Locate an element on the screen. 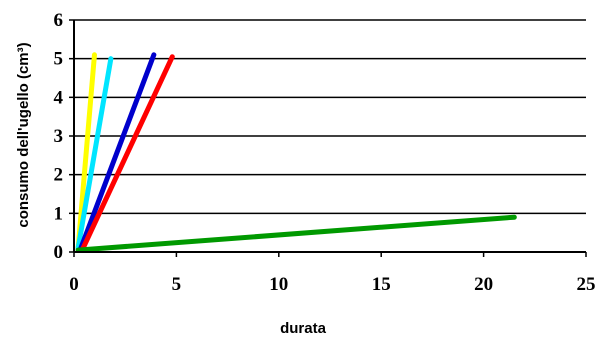  y-axis-label: consumo dell'ugello (cm³) is located at coordinates (23, 134).